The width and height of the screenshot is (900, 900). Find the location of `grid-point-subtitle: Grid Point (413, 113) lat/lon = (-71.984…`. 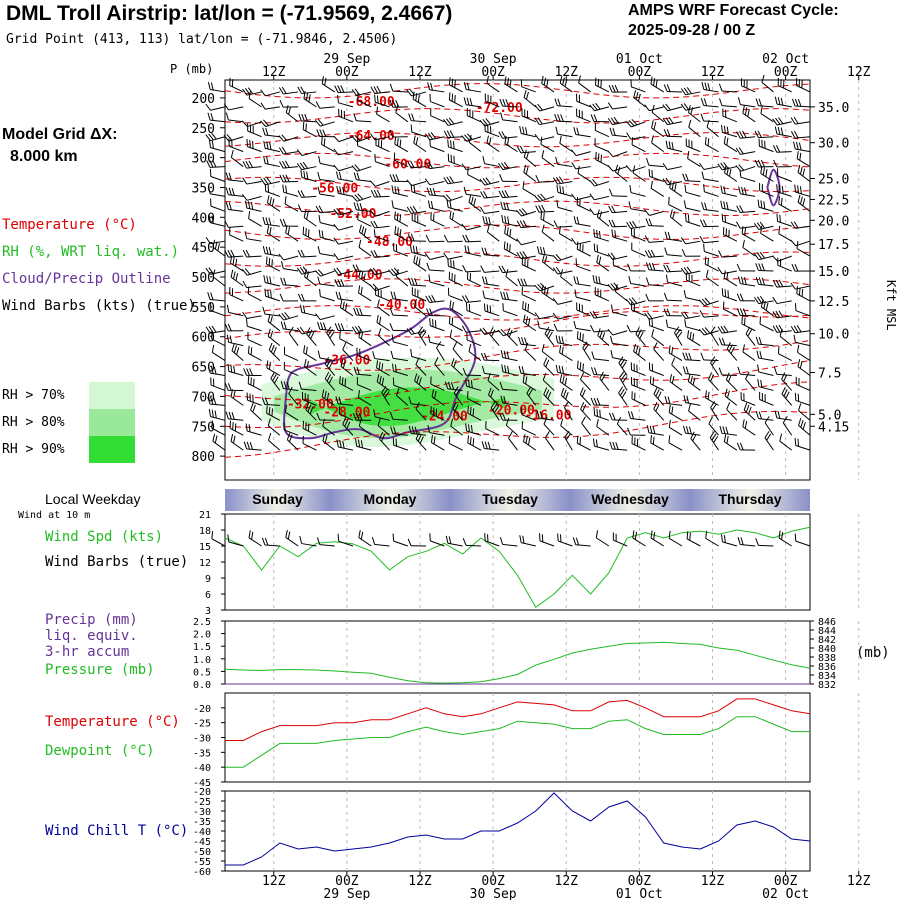

grid-point-subtitle: Grid Point (413, 113) lat/lon = (-71.984… is located at coordinates (202, 39).